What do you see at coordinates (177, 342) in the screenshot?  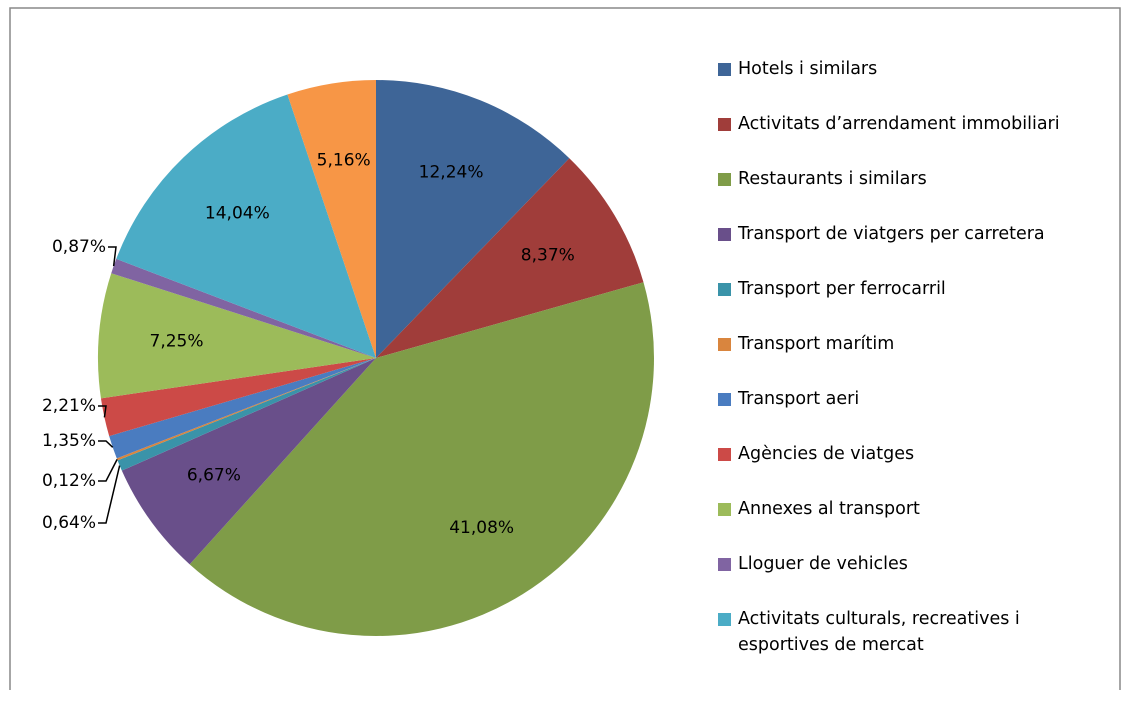 I see `data-label: 7,25%` at bounding box center [177, 342].